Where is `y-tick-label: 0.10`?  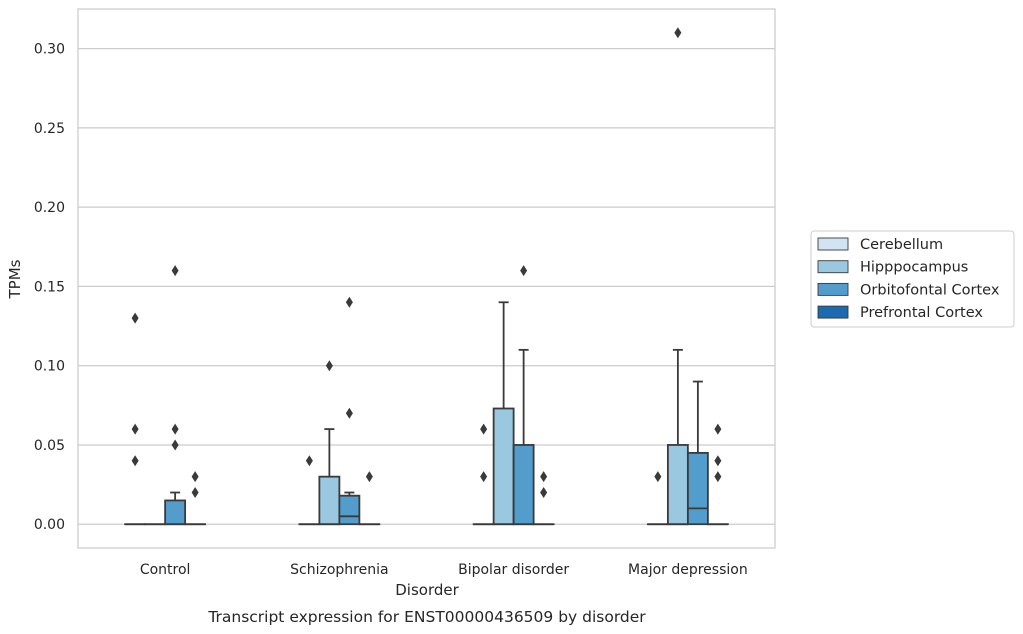
y-tick-label: 0.10 is located at coordinates (49, 367).